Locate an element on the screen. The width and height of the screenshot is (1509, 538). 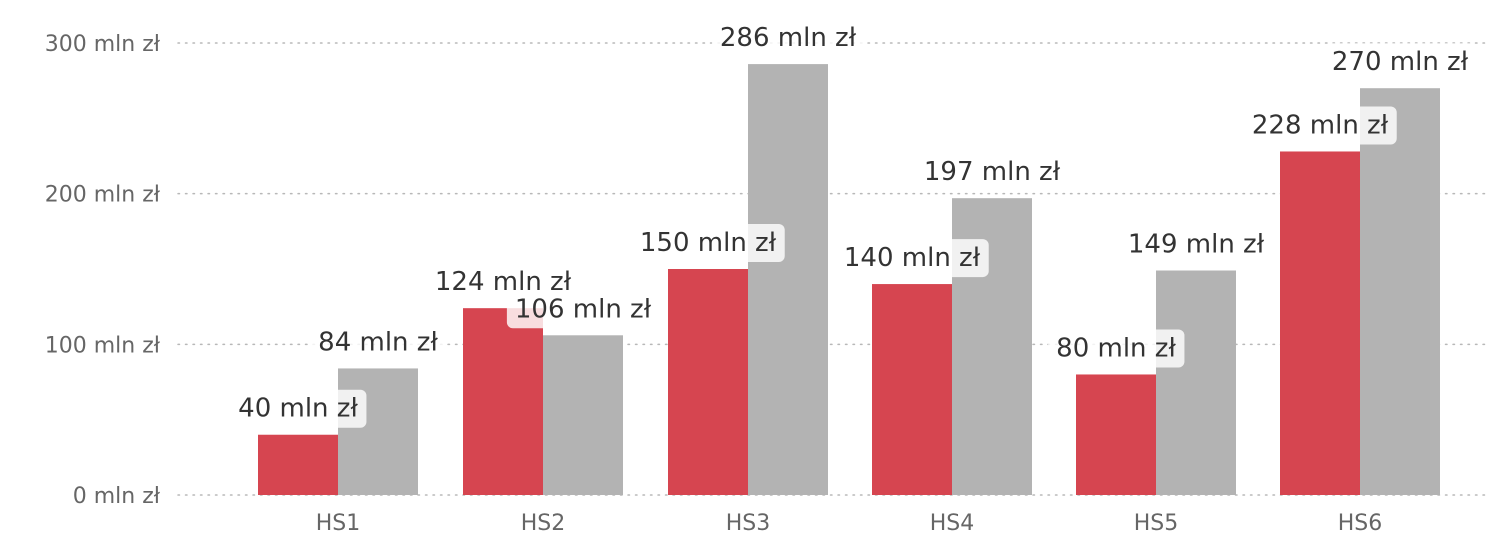
x-tick-label: HS4 is located at coordinates (952, 523).